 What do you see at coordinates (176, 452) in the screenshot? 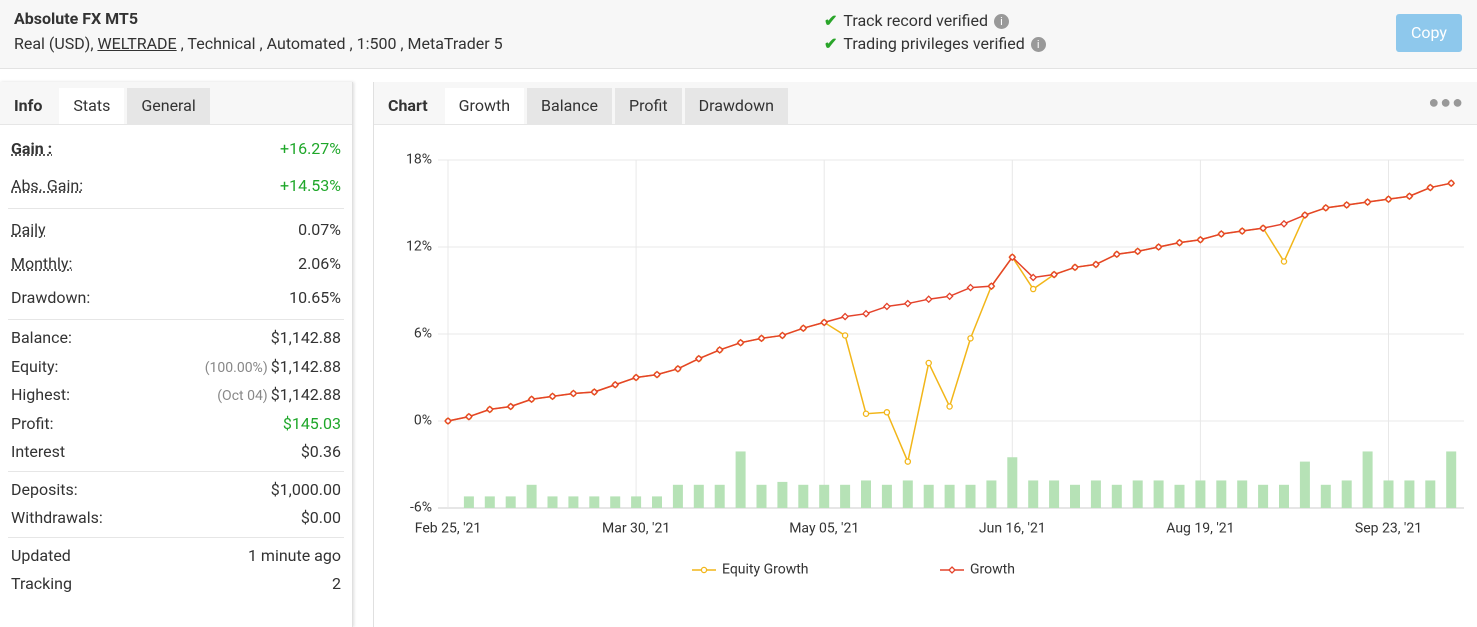
I see `stat-row: Interest $0.36` at bounding box center [176, 452].